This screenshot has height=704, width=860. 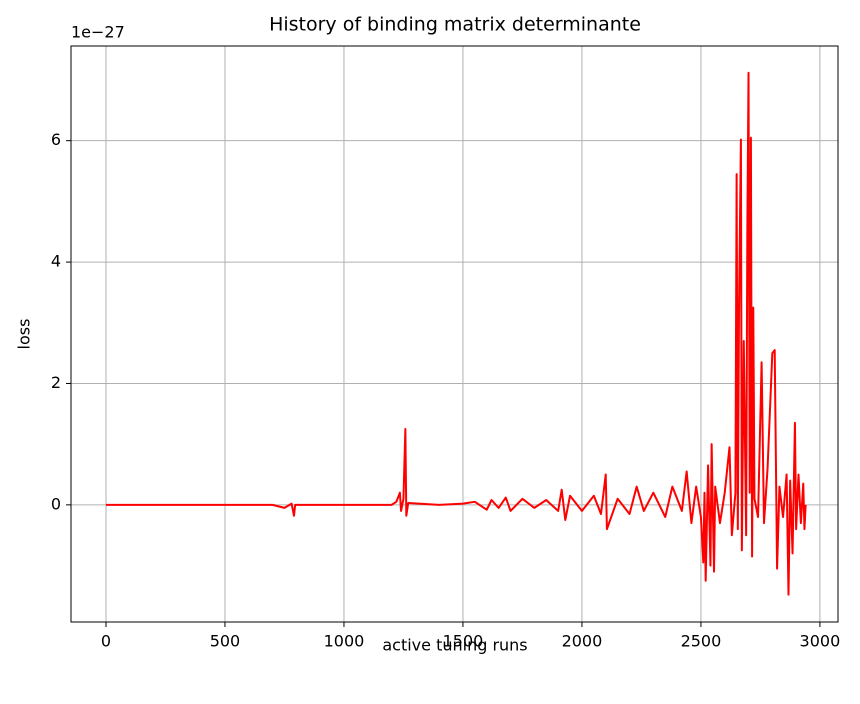 I want to click on offset-label: 1e−27, so click(x=98, y=32).